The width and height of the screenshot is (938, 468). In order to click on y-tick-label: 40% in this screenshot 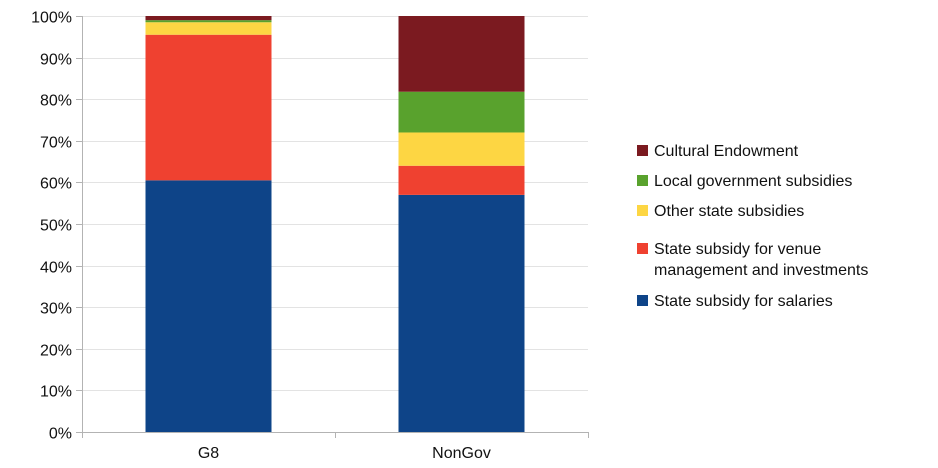, I will do `click(56, 268)`.